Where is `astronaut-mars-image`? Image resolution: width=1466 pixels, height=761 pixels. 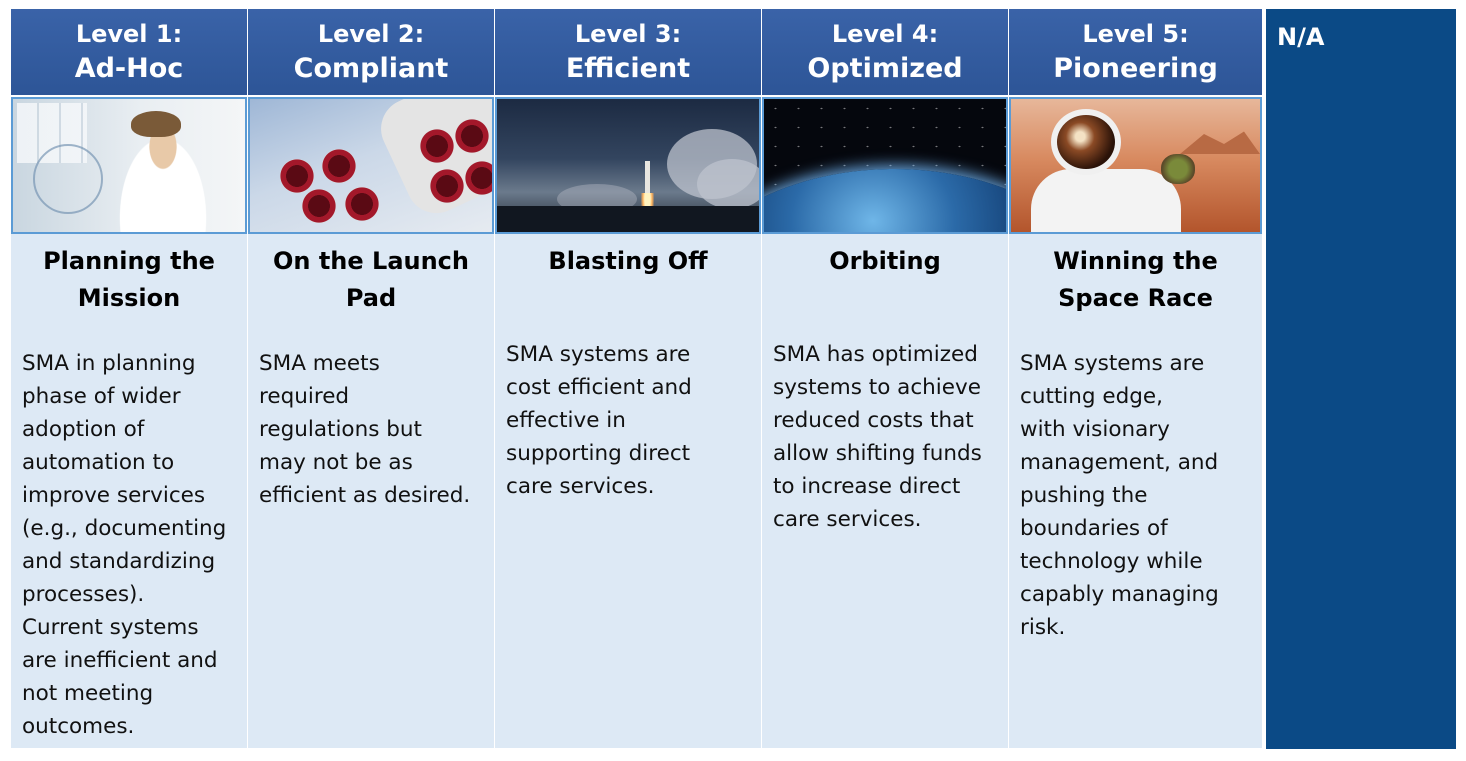
astronaut-mars-image is located at coordinates (1135, 165).